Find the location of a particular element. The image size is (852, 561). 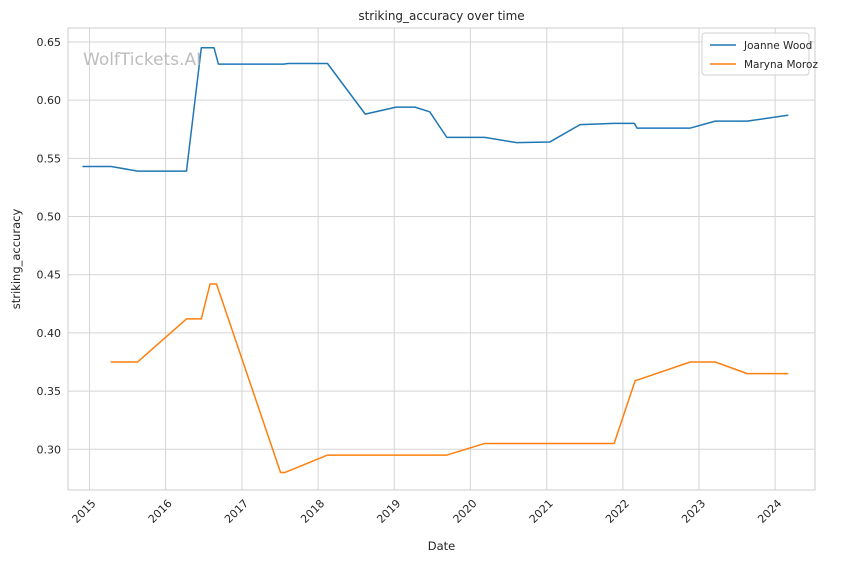

y-tick-label: 0.35 is located at coordinates (49, 391).